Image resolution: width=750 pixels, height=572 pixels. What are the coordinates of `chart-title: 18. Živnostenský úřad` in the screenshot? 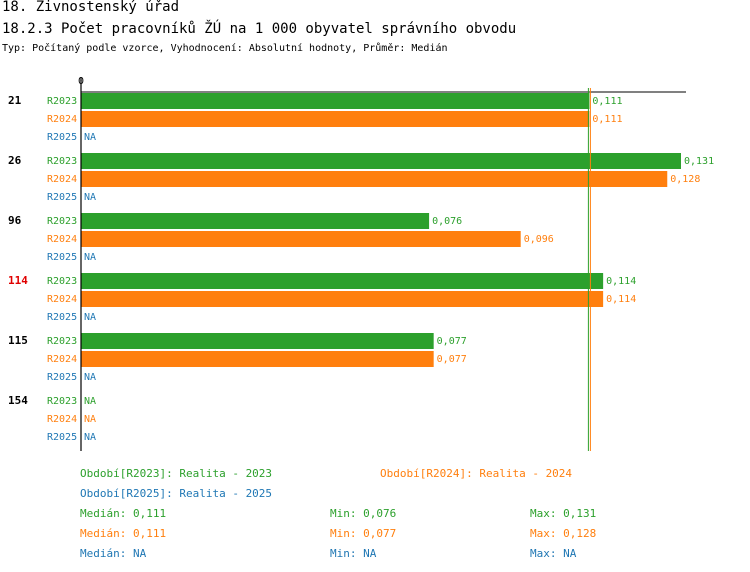 It's located at (91, 7).